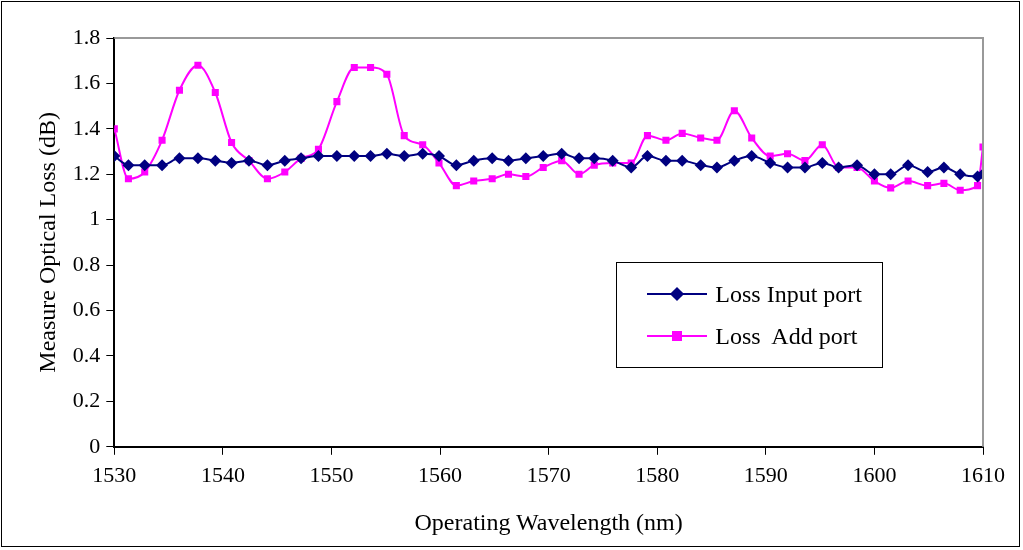 The width and height of the screenshot is (1023, 550). Describe the element at coordinates (874, 474) in the screenshot. I see `x-tick-label: 1600` at that location.